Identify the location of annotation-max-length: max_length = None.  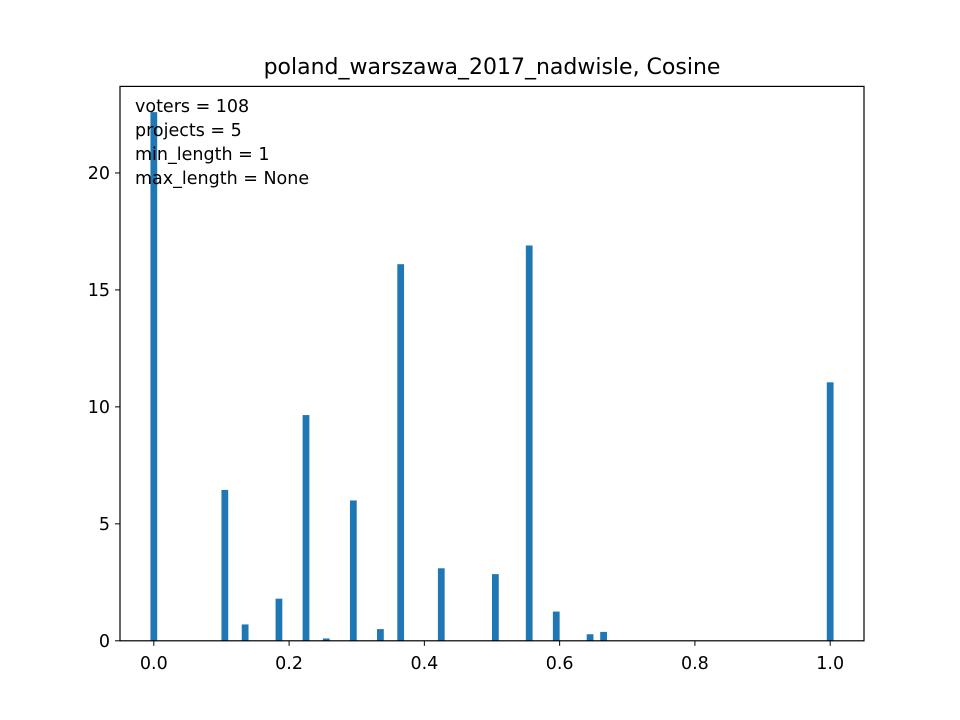
(222, 179).